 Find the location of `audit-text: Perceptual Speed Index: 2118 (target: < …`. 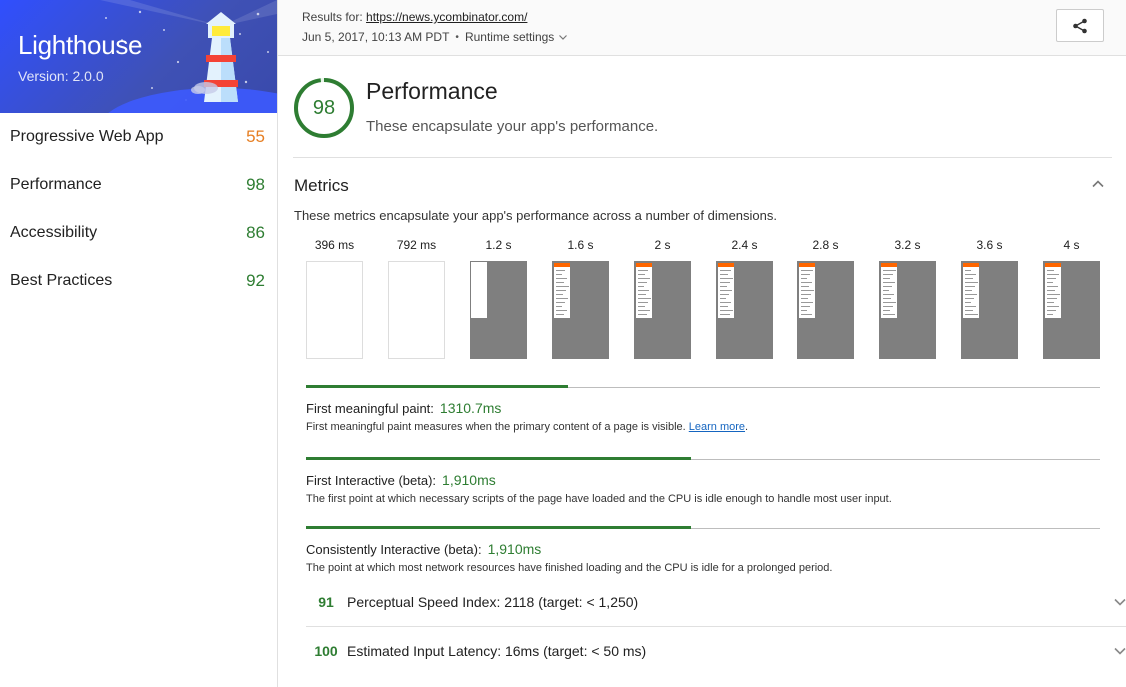

audit-text: Perceptual Speed Index: 2118 (target: < … is located at coordinates (493, 602).